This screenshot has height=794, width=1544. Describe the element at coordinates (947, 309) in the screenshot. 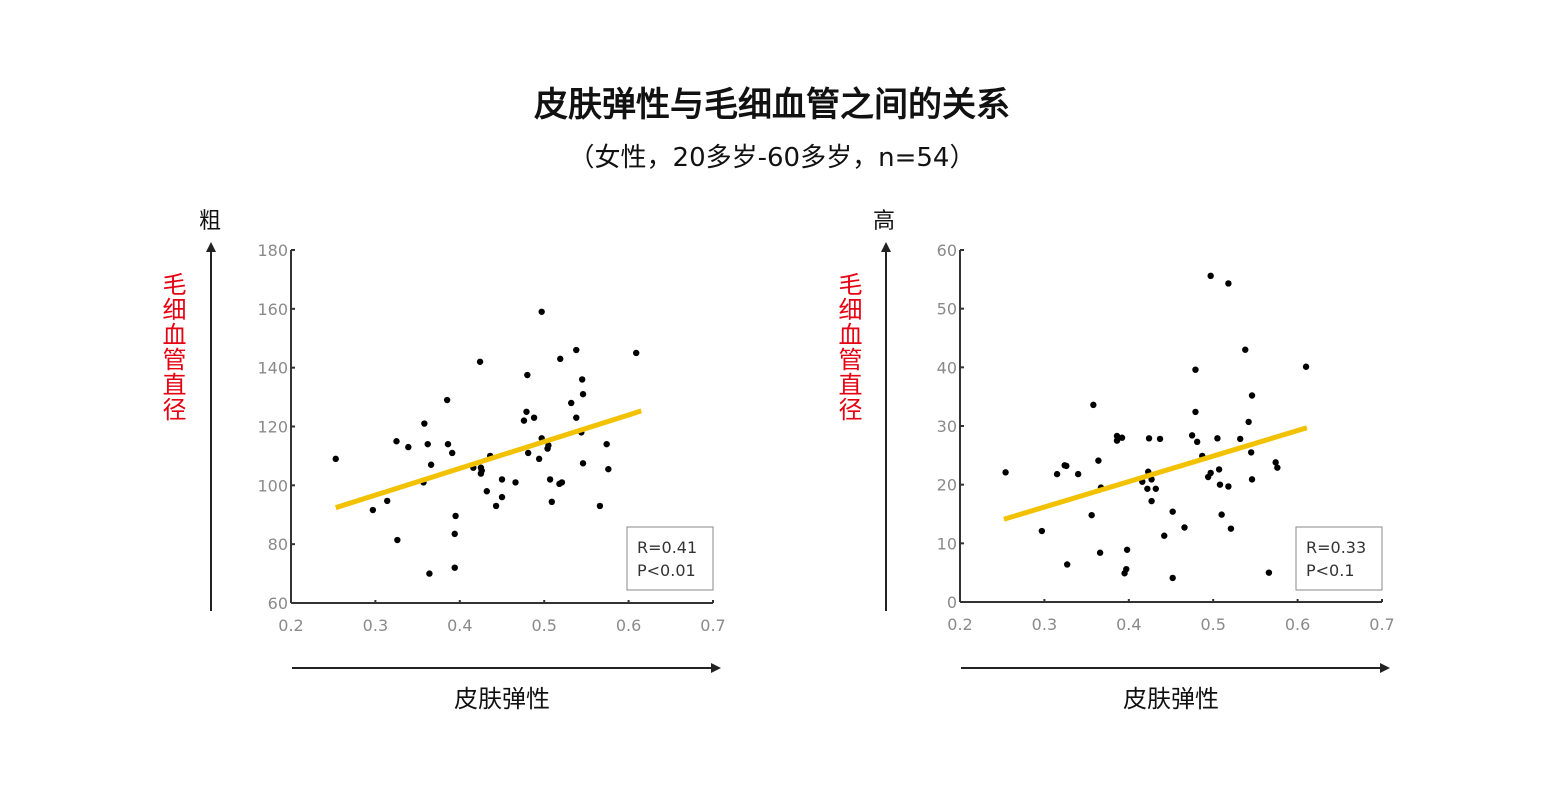

I see `y-tick-label: 50` at that location.